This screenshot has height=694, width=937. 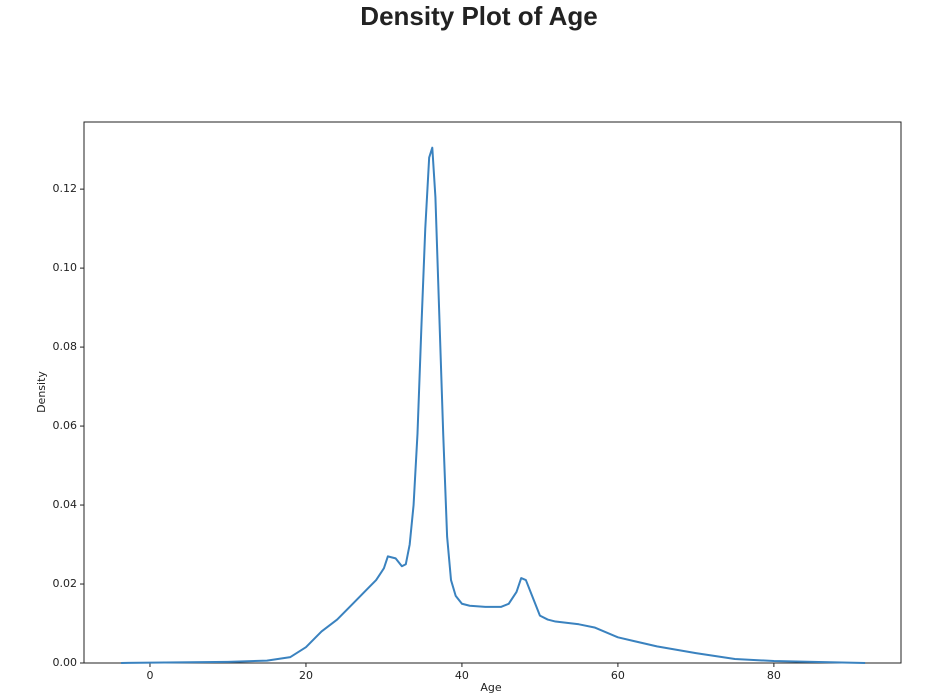 I want to click on x-tick-label: 0, so click(x=149, y=675).